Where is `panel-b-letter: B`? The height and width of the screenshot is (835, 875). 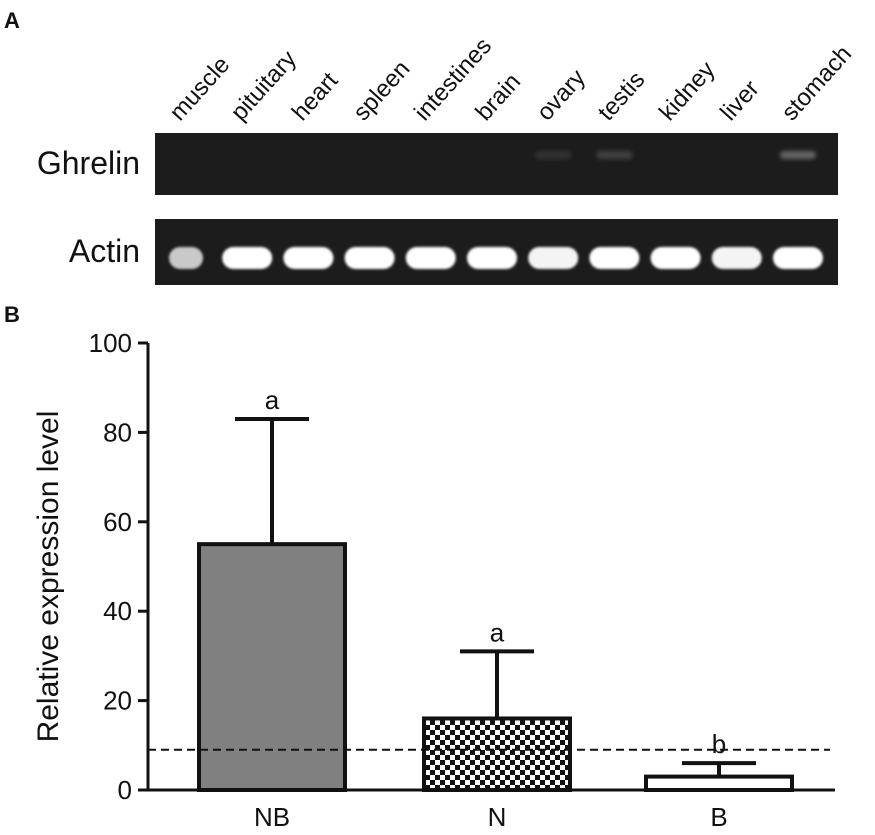 panel-b-letter: B is located at coordinates (12, 314).